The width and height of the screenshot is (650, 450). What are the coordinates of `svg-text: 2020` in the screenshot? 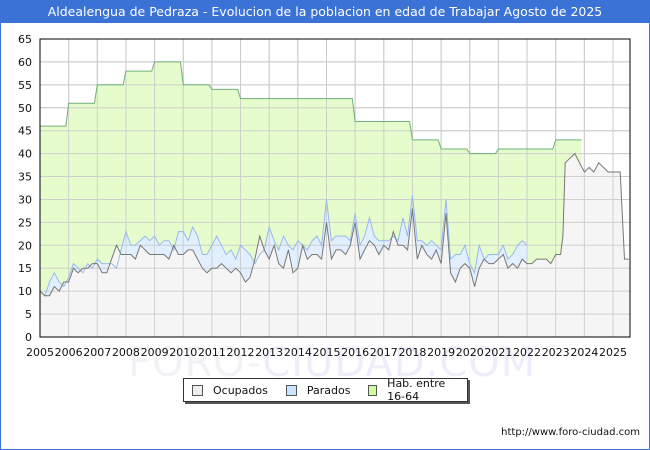 It's located at (470, 352).